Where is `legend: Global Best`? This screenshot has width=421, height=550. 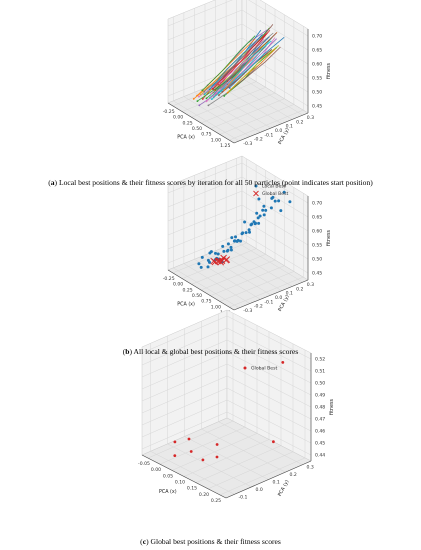 legend: Global Best is located at coordinates (260, 369).